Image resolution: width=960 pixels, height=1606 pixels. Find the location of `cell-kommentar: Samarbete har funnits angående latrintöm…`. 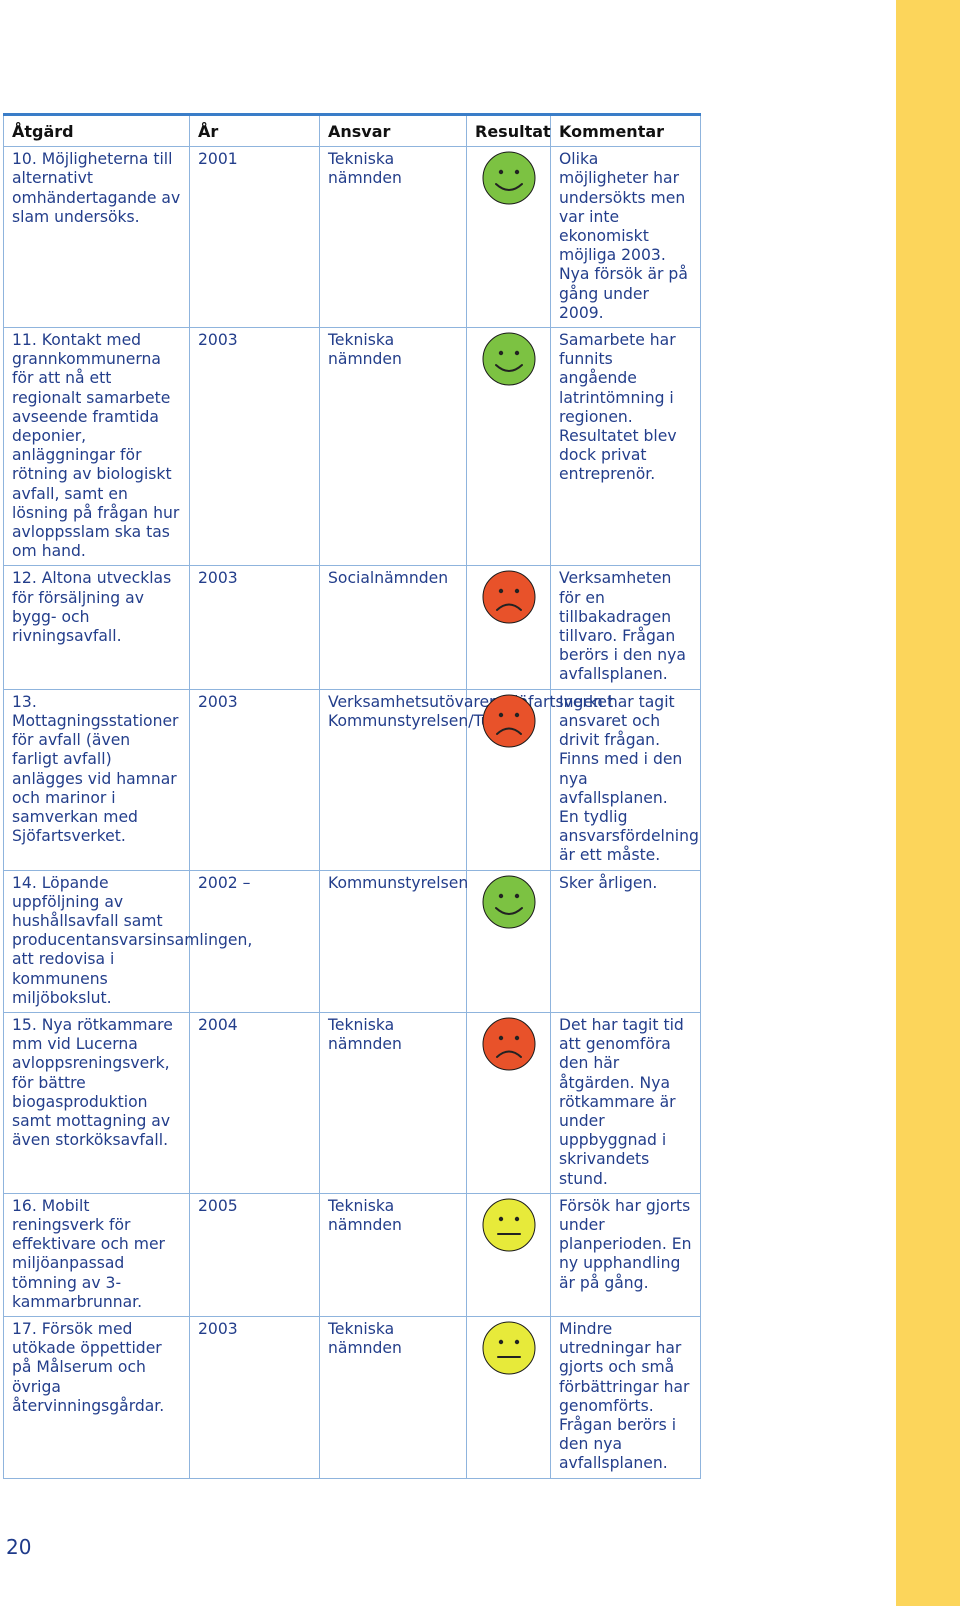

cell-kommentar: Samarbete har funnits angående latrintöm… is located at coordinates (625, 447).